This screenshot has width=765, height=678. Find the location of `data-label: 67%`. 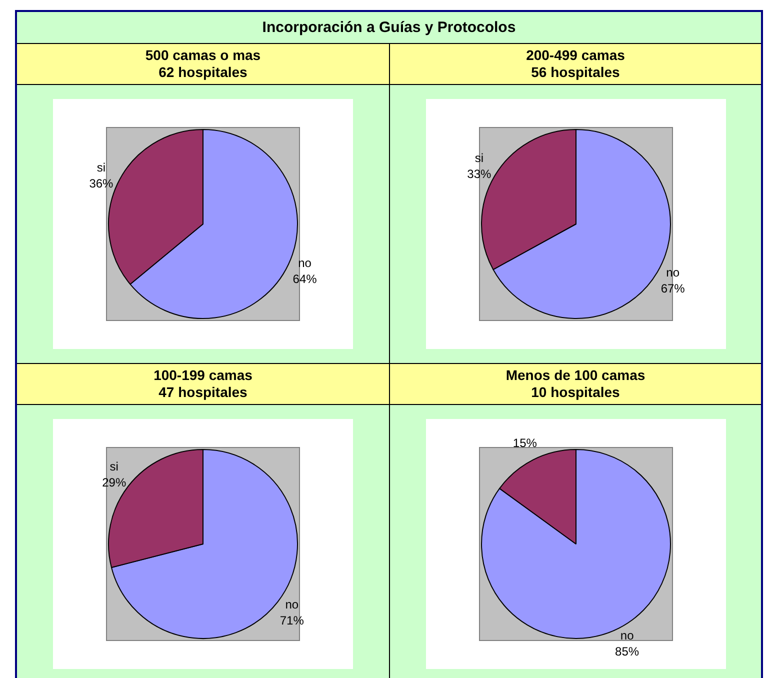

data-label: 67% is located at coordinates (672, 289).